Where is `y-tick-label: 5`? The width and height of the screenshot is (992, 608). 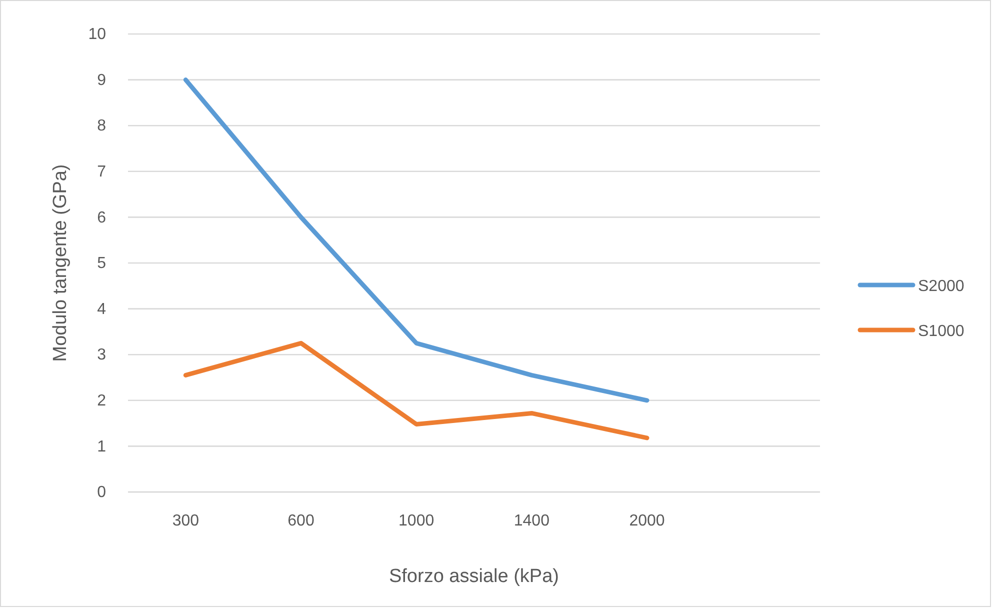 y-tick-label: 5 is located at coordinates (101, 263).